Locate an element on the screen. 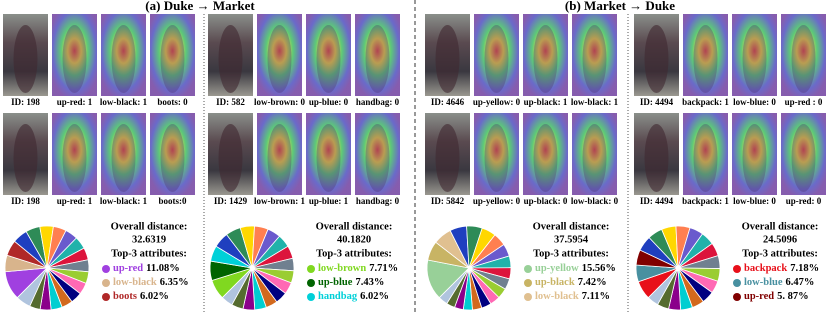 The width and height of the screenshot is (830, 314). caption: up-blue: 0 is located at coordinates (329, 102).